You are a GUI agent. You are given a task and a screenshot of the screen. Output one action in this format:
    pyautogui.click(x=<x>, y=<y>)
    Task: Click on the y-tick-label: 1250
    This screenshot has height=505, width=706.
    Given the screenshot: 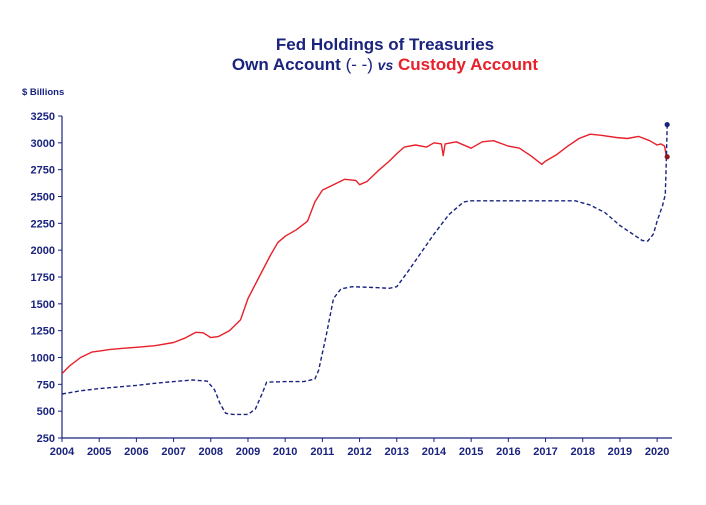 What is the action you would take?
    pyautogui.click(x=43, y=332)
    